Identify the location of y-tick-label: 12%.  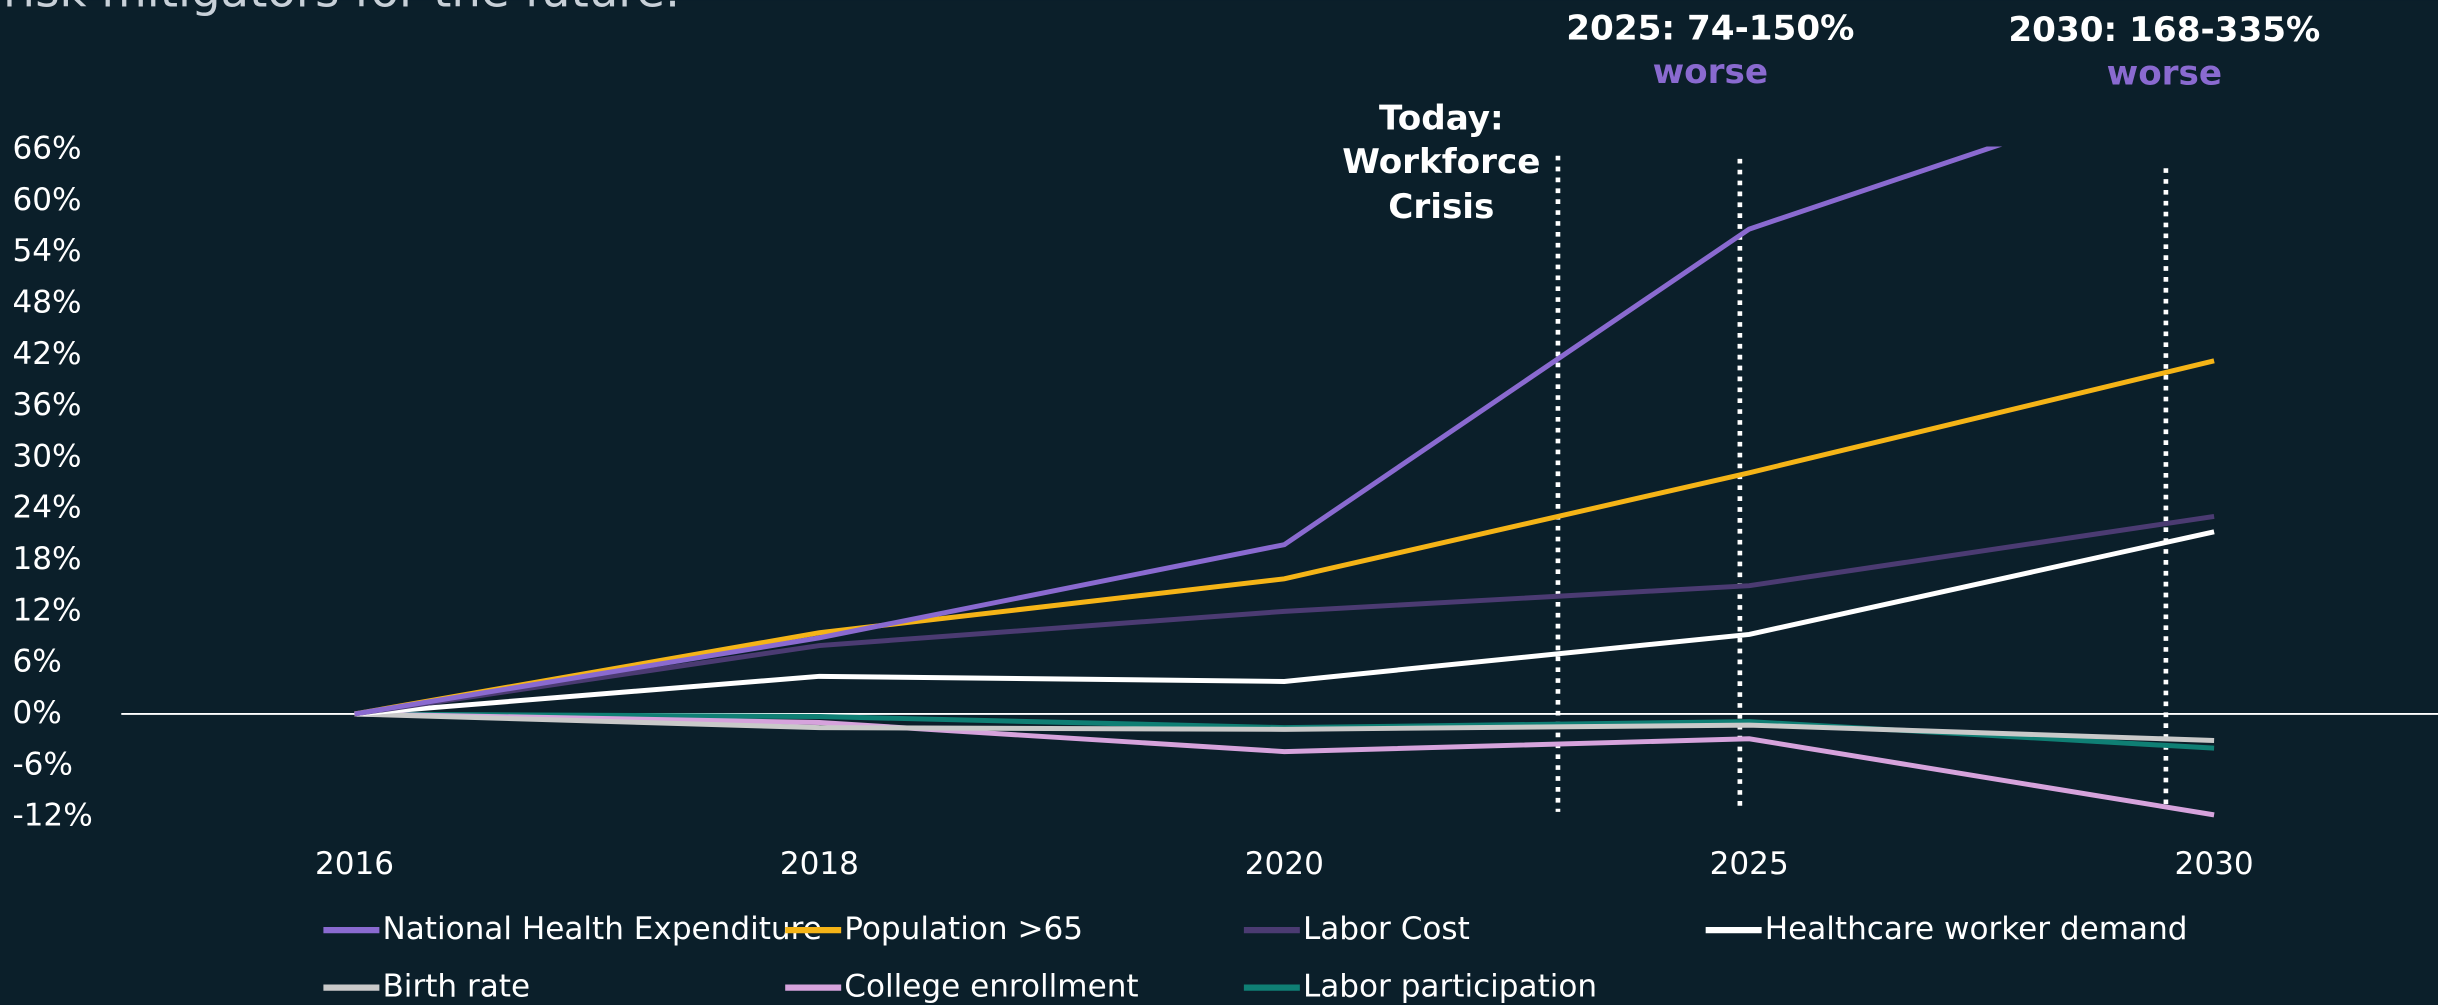
(46, 610).